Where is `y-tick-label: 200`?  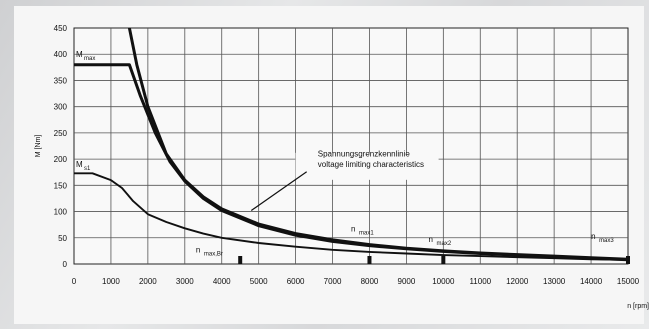
y-tick-label: 200 is located at coordinates (61, 159).